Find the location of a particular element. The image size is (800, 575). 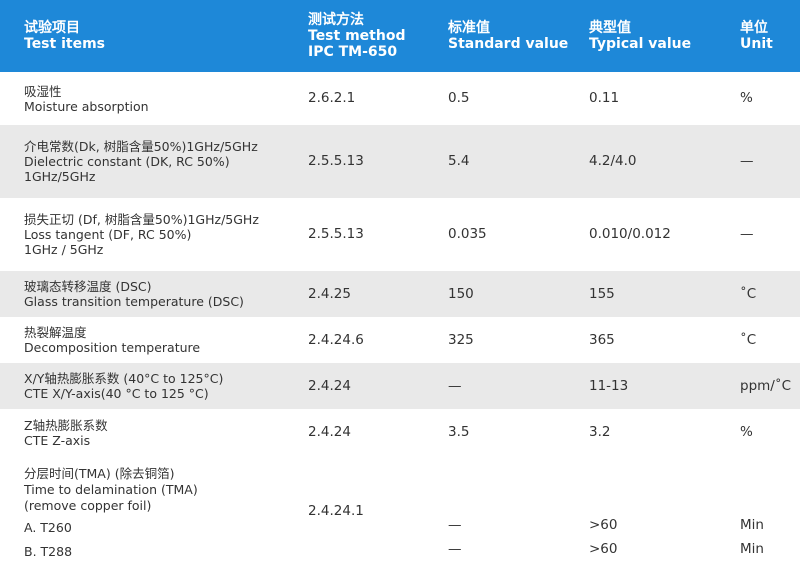

test-item-zh: 介电常数(Dk, 树脂含量50%)1GHz/5GHz is located at coordinates (141, 146).